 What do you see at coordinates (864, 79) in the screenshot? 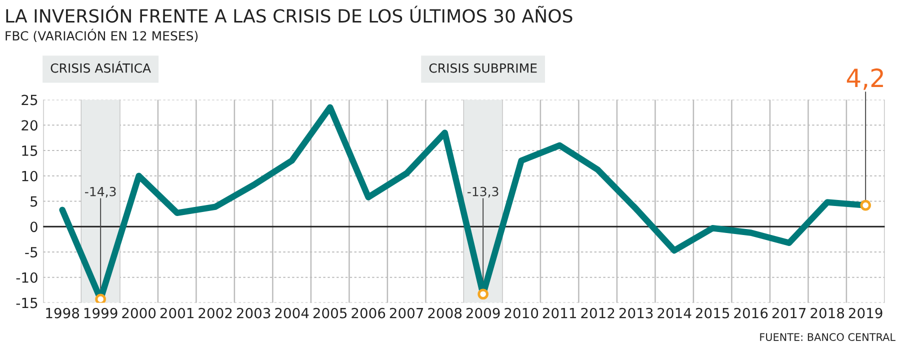
I see `annotation: 4,2` at bounding box center [864, 79].